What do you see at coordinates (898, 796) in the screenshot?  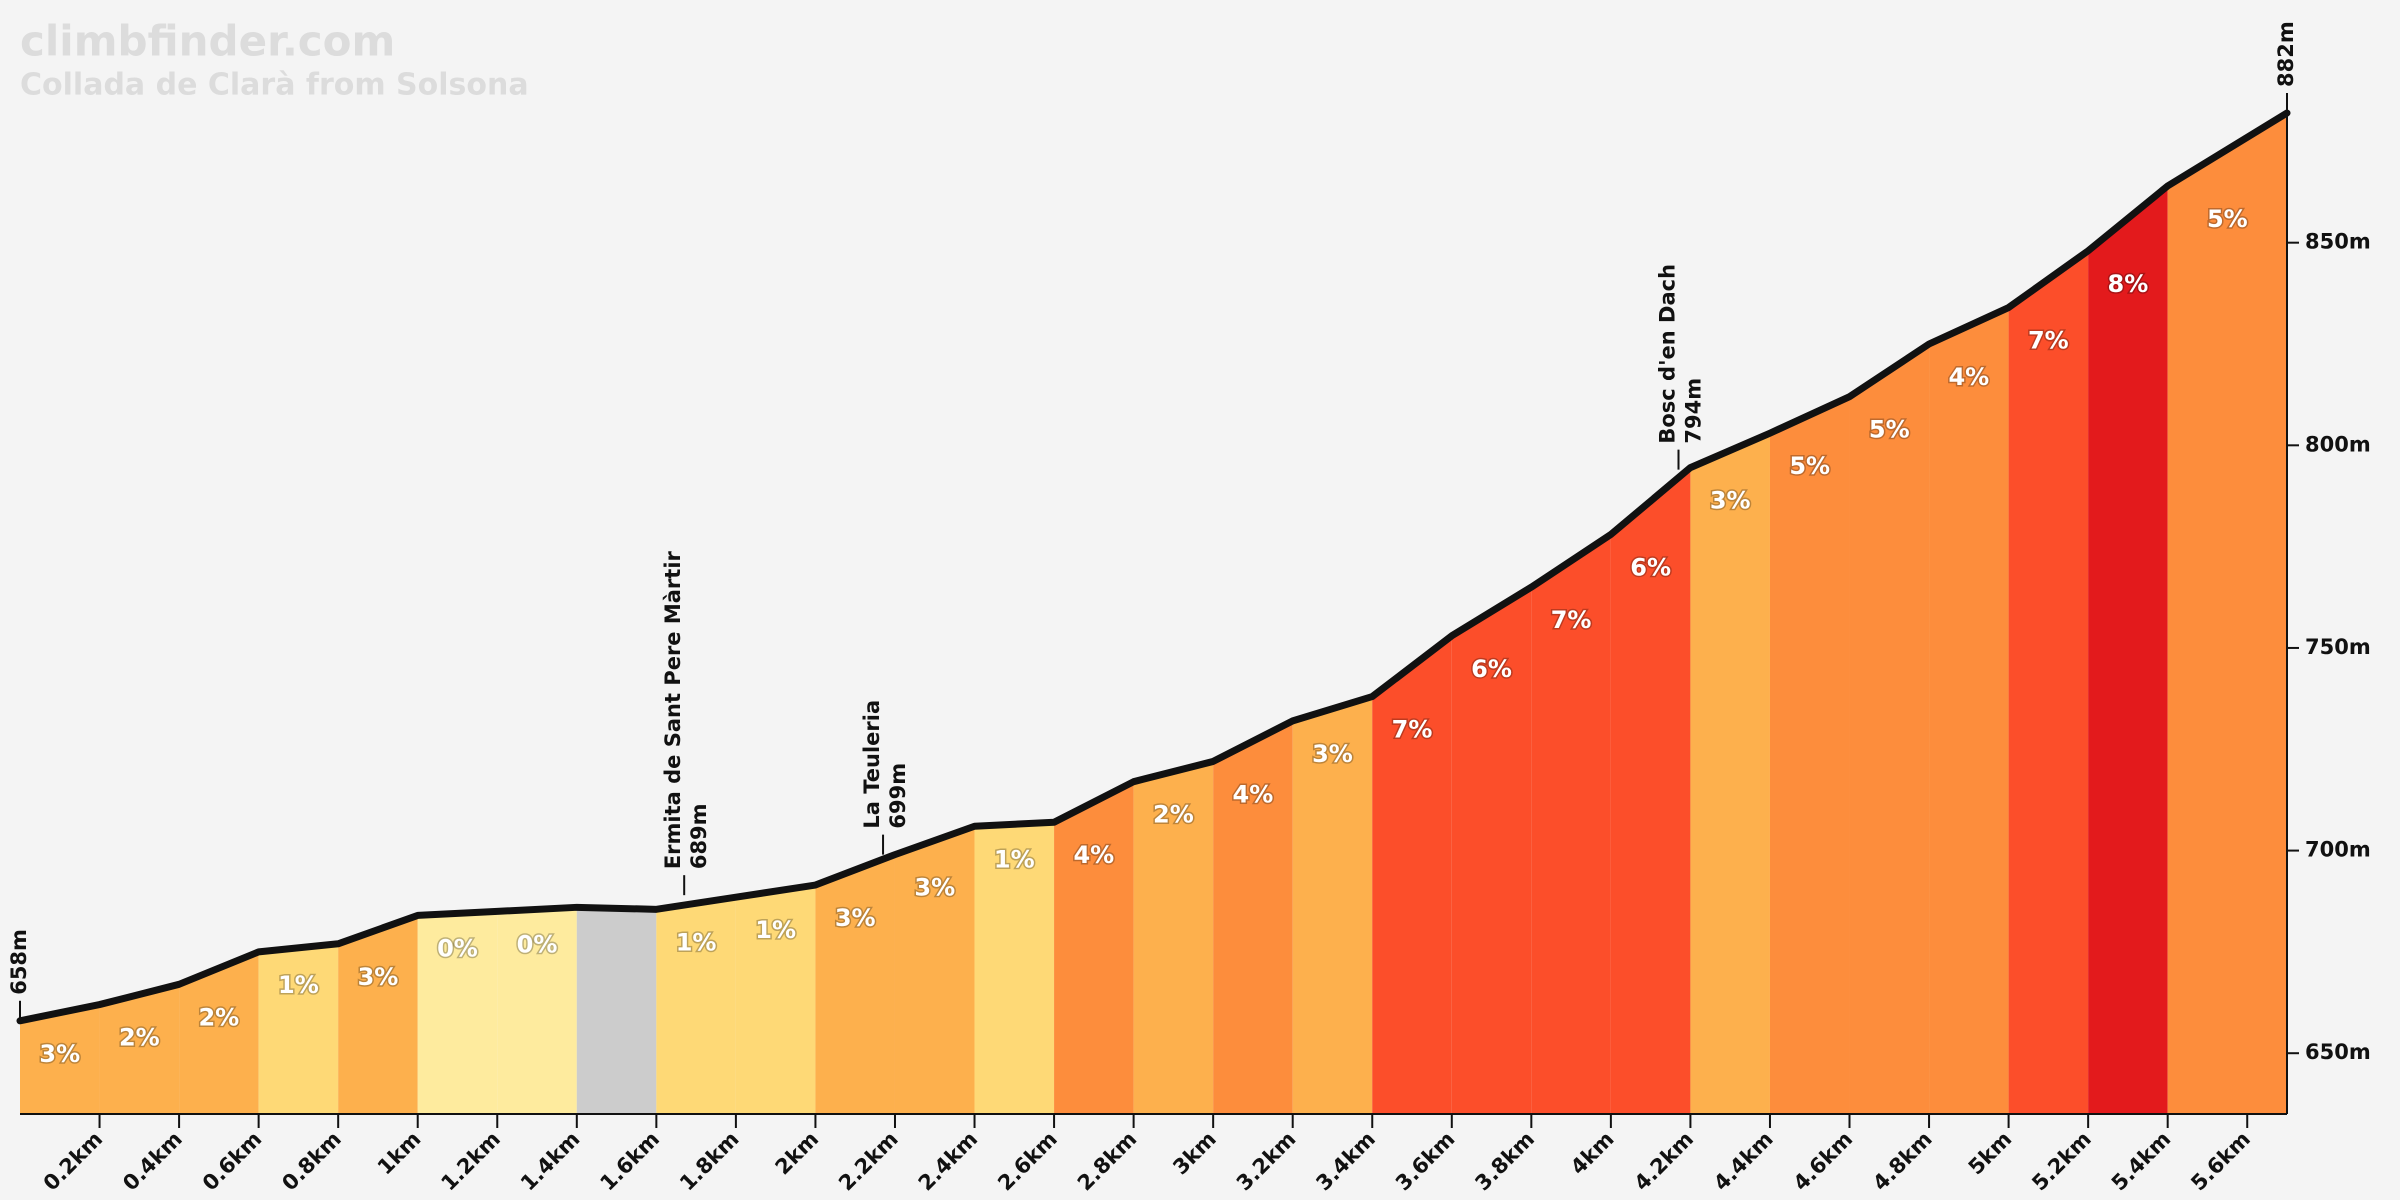 I see `marker-elevation: 699m` at bounding box center [898, 796].